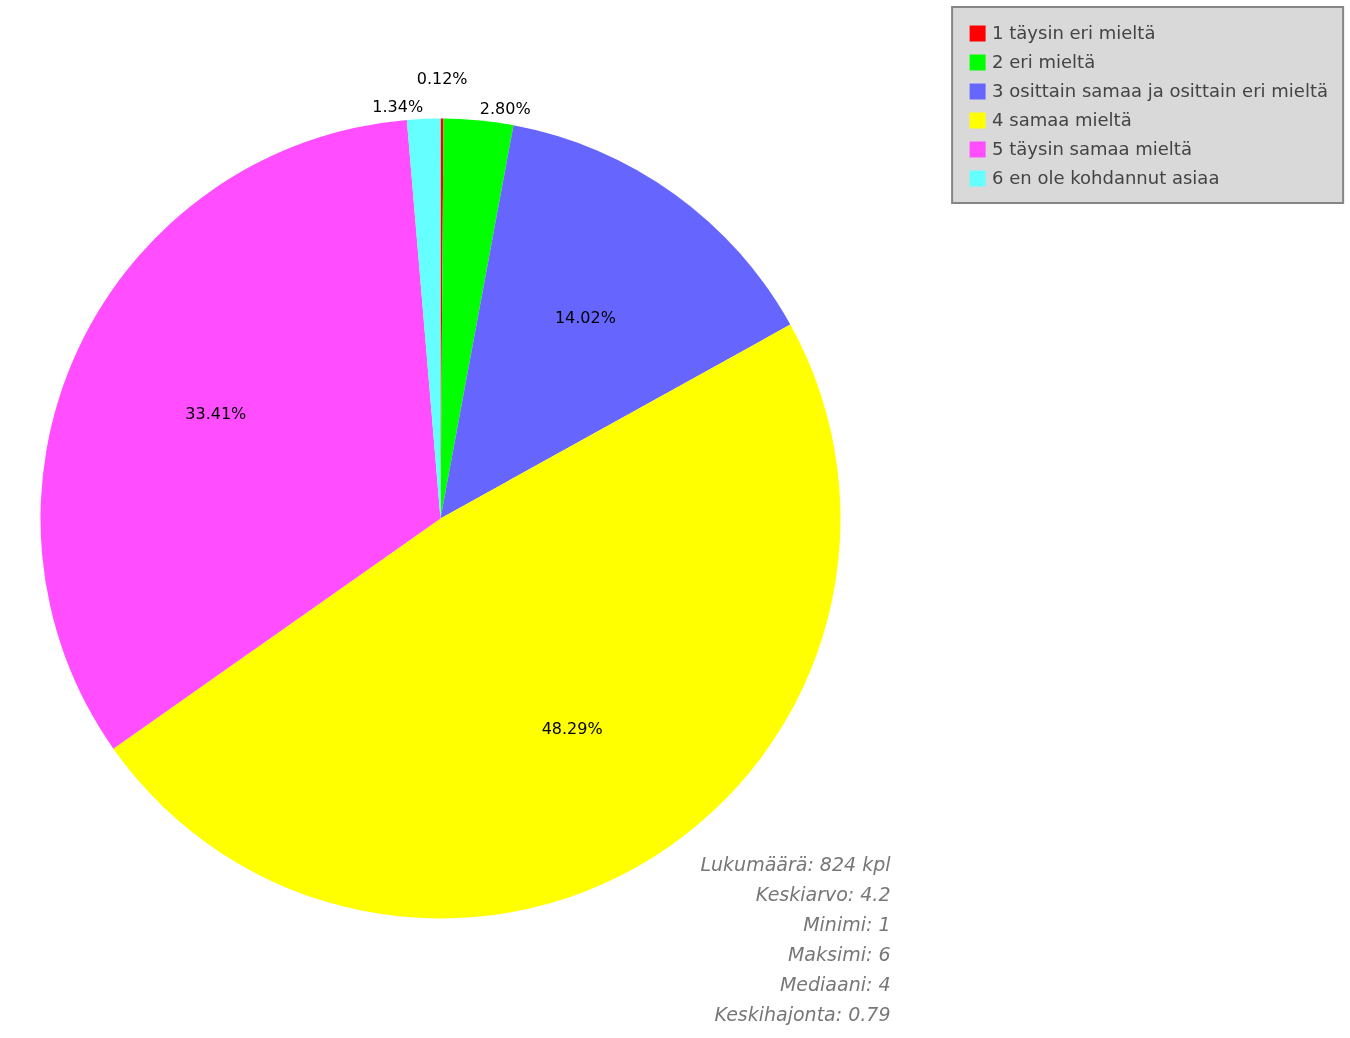 The image size is (1350, 1038). What do you see at coordinates (1044, 61) in the screenshot?
I see `legend-label: 2 eri mieltä` at bounding box center [1044, 61].